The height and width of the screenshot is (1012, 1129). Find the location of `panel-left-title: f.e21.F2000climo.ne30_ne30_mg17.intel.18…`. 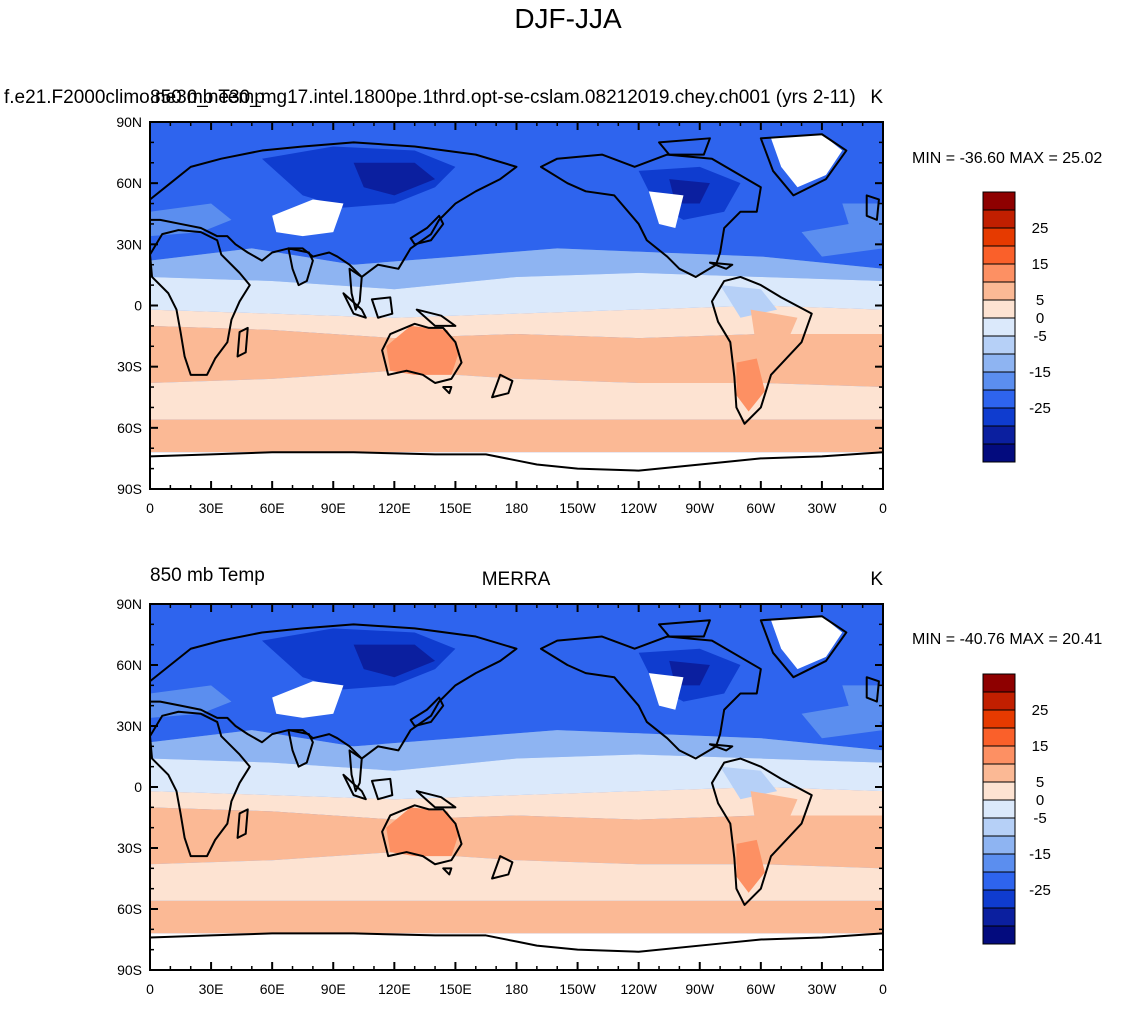

panel-left-title: f.e21.F2000climo.ne30_ne30_mg17.intel.18… is located at coordinates (430, 97).